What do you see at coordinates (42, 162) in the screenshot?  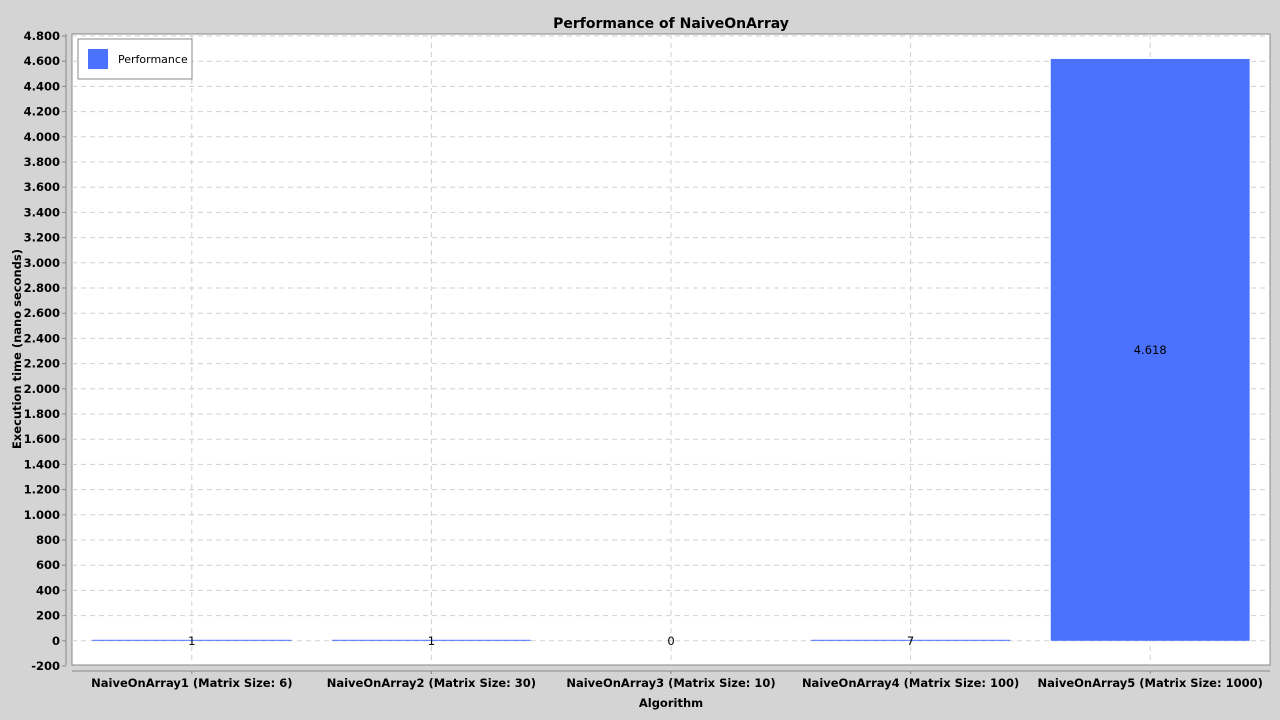 I see `y-tick-label: 3.800` at bounding box center [42, 162].